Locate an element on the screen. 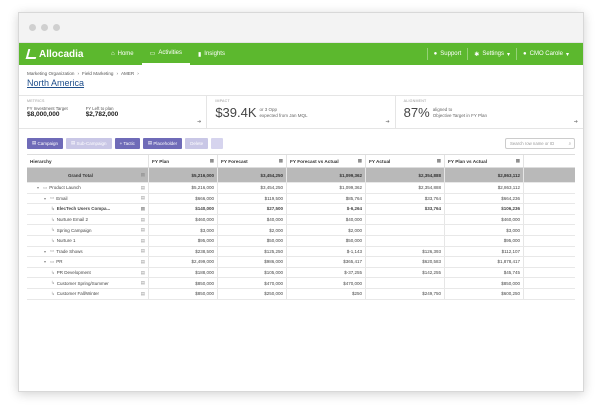 The width and height of the screenshot is (600, 407). hierarchy-cell: Grand Total ▤ is located at coordinates (88, 175).